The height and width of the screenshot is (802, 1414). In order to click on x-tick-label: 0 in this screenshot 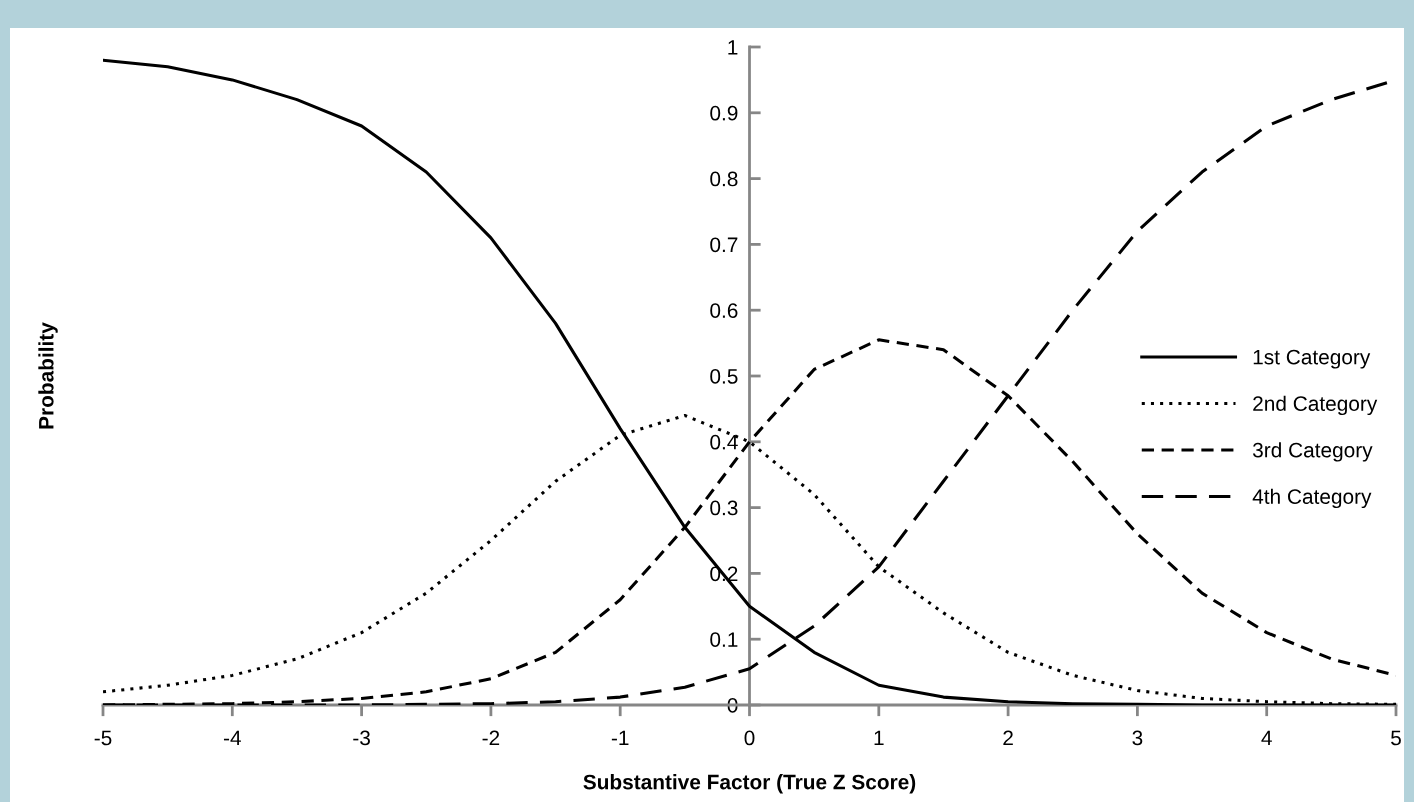, I will do `click(749, 738)`.